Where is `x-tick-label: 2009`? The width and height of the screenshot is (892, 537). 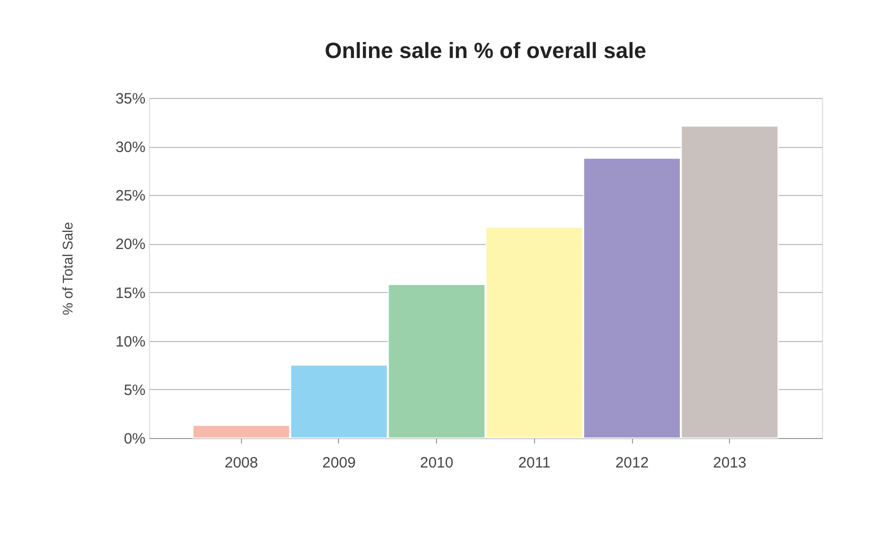
x-tick-label: 2009 is located at coordinates (339, 463).